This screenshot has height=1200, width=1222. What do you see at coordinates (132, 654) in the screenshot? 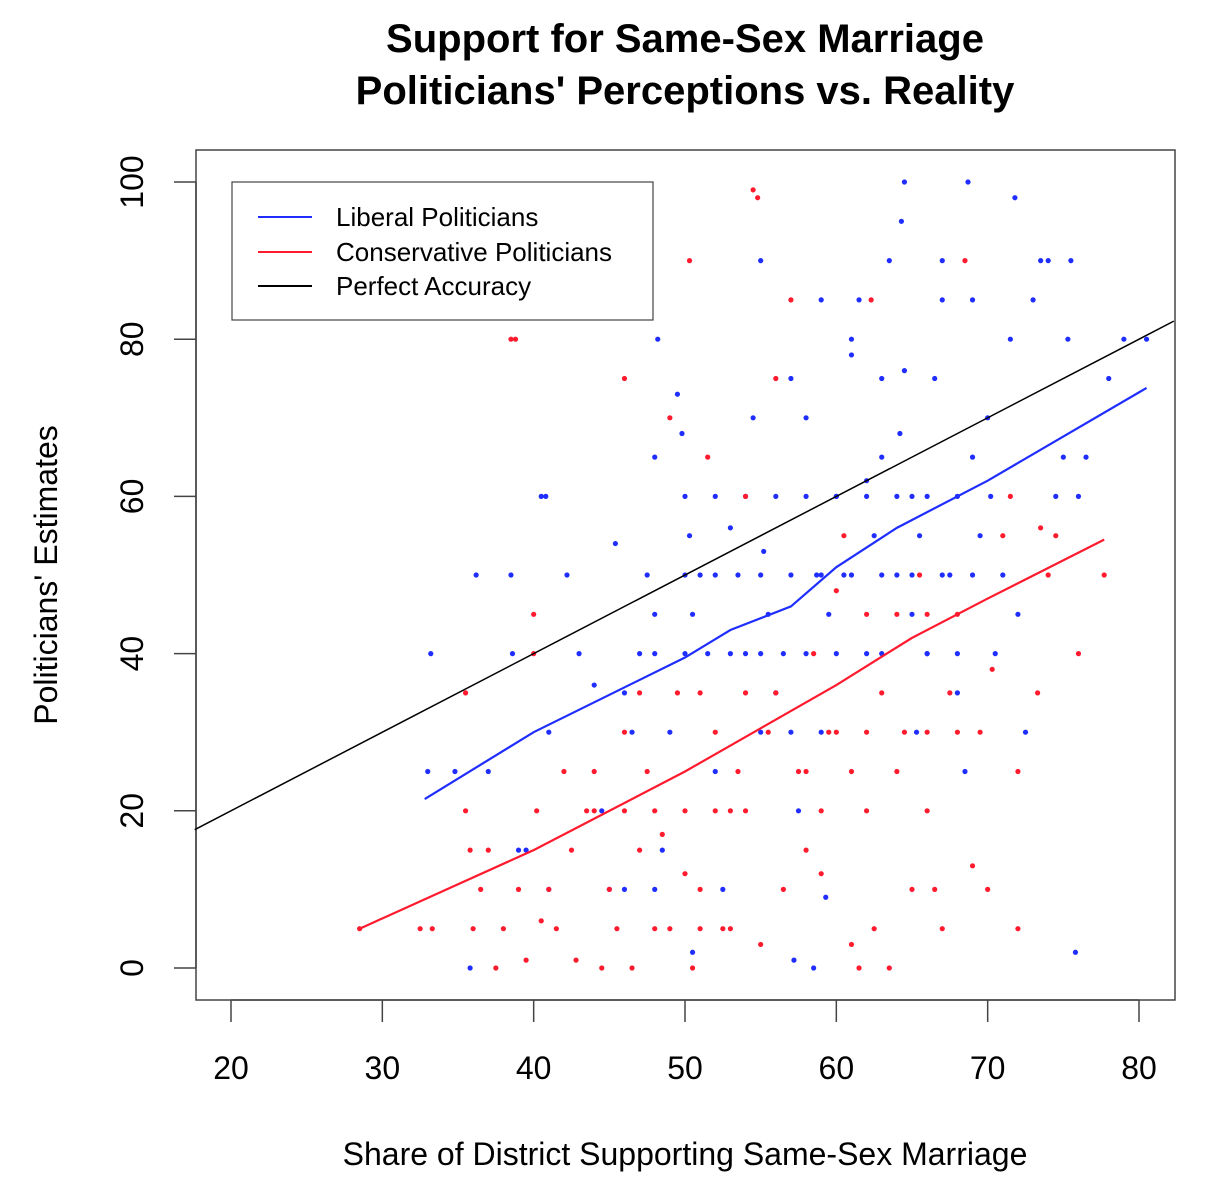
I see `y-tick-label: 40` at bounding box center [132, 654].